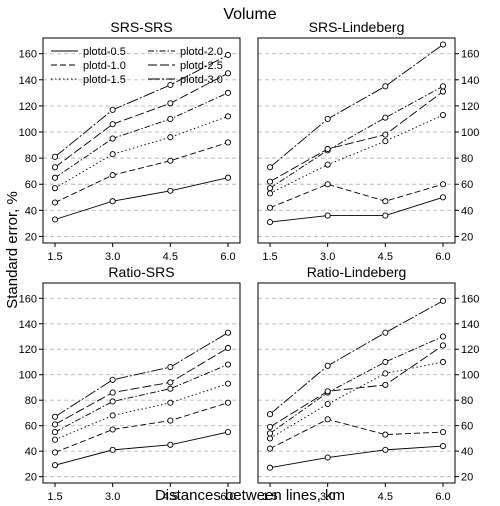 The width and height of the screenshot is (500, 506). What do you see at coordinates (357, 272) in the screenshot?
I see `panel-title-ratio-lindeberg: Ratio-Lindeberg` at bounding box center [357, 272].